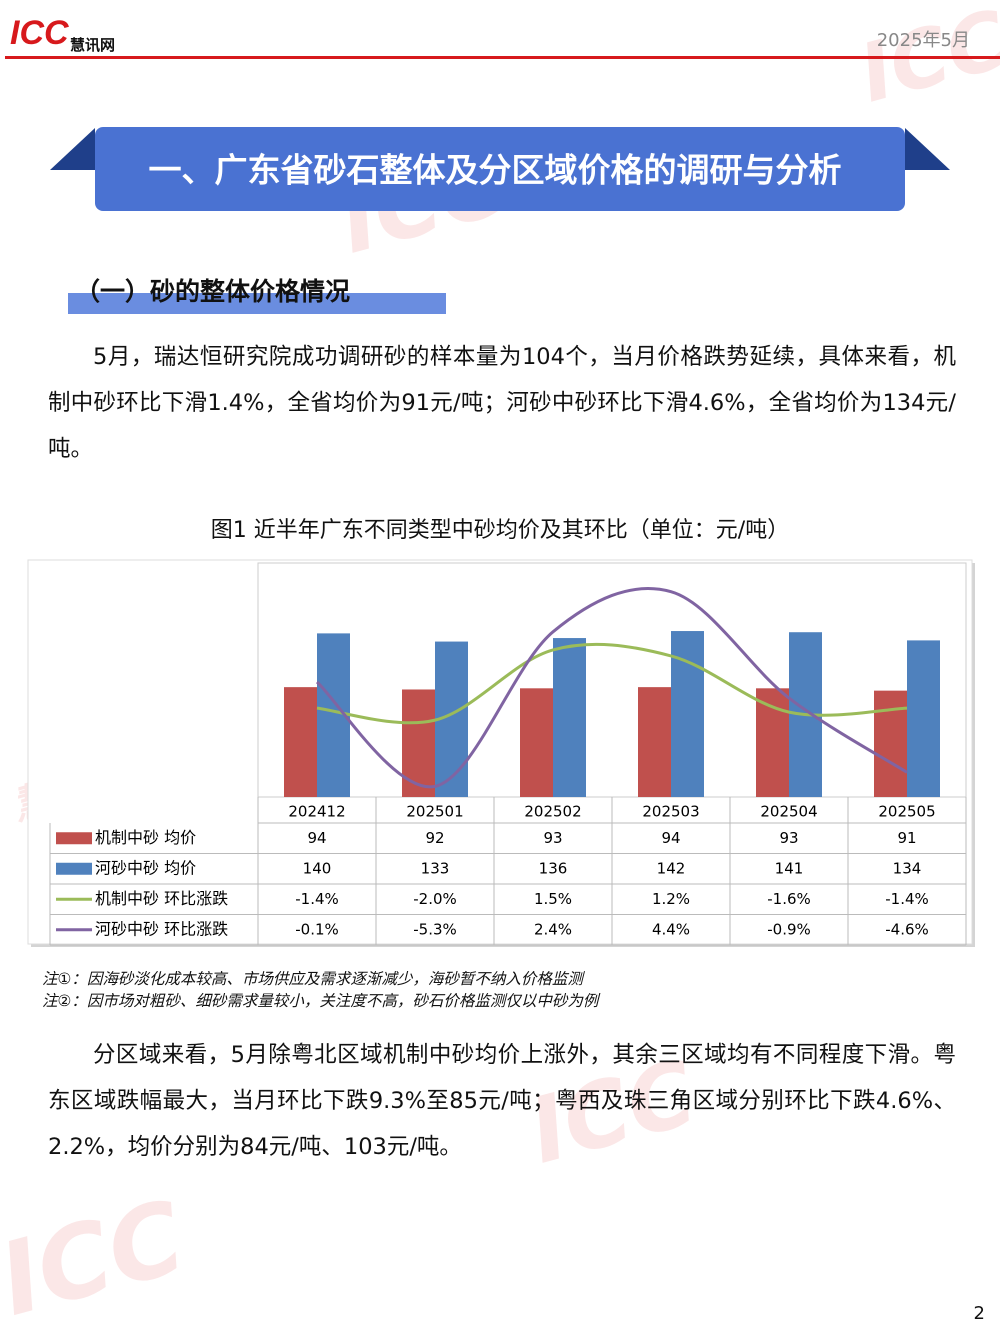  What do you see at coordinates (553, 868) in the screenshot?
I see `table-cell: 136` at bounding box center [553, 868].